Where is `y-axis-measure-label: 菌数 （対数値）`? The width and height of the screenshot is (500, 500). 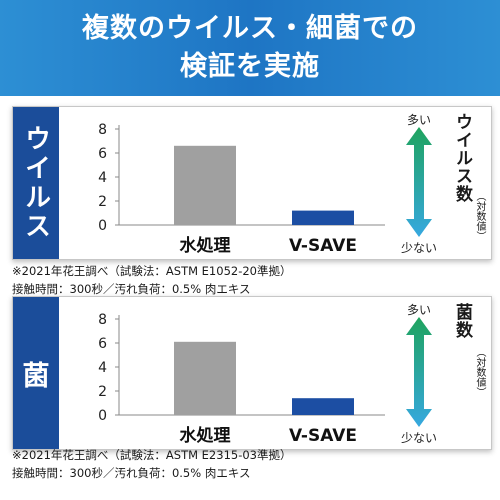 y-axis-measure-label: 菌数 （対数値） is located at coordinates (467, 373).